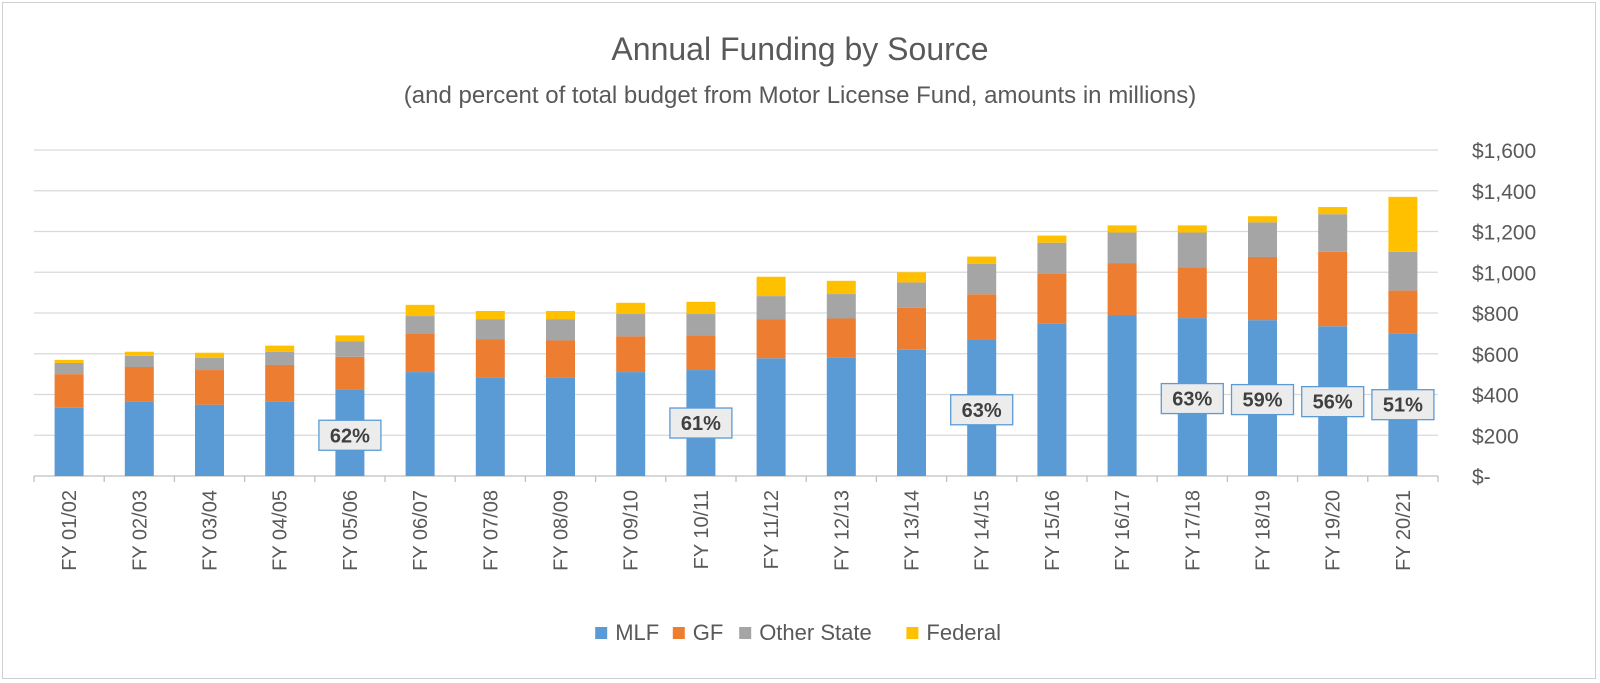 This screenshot has height=683, width=1600. Describe the element at coordinates (1504, 233) in the screenshot. I see `y-tick-label: $1,200` at that location.